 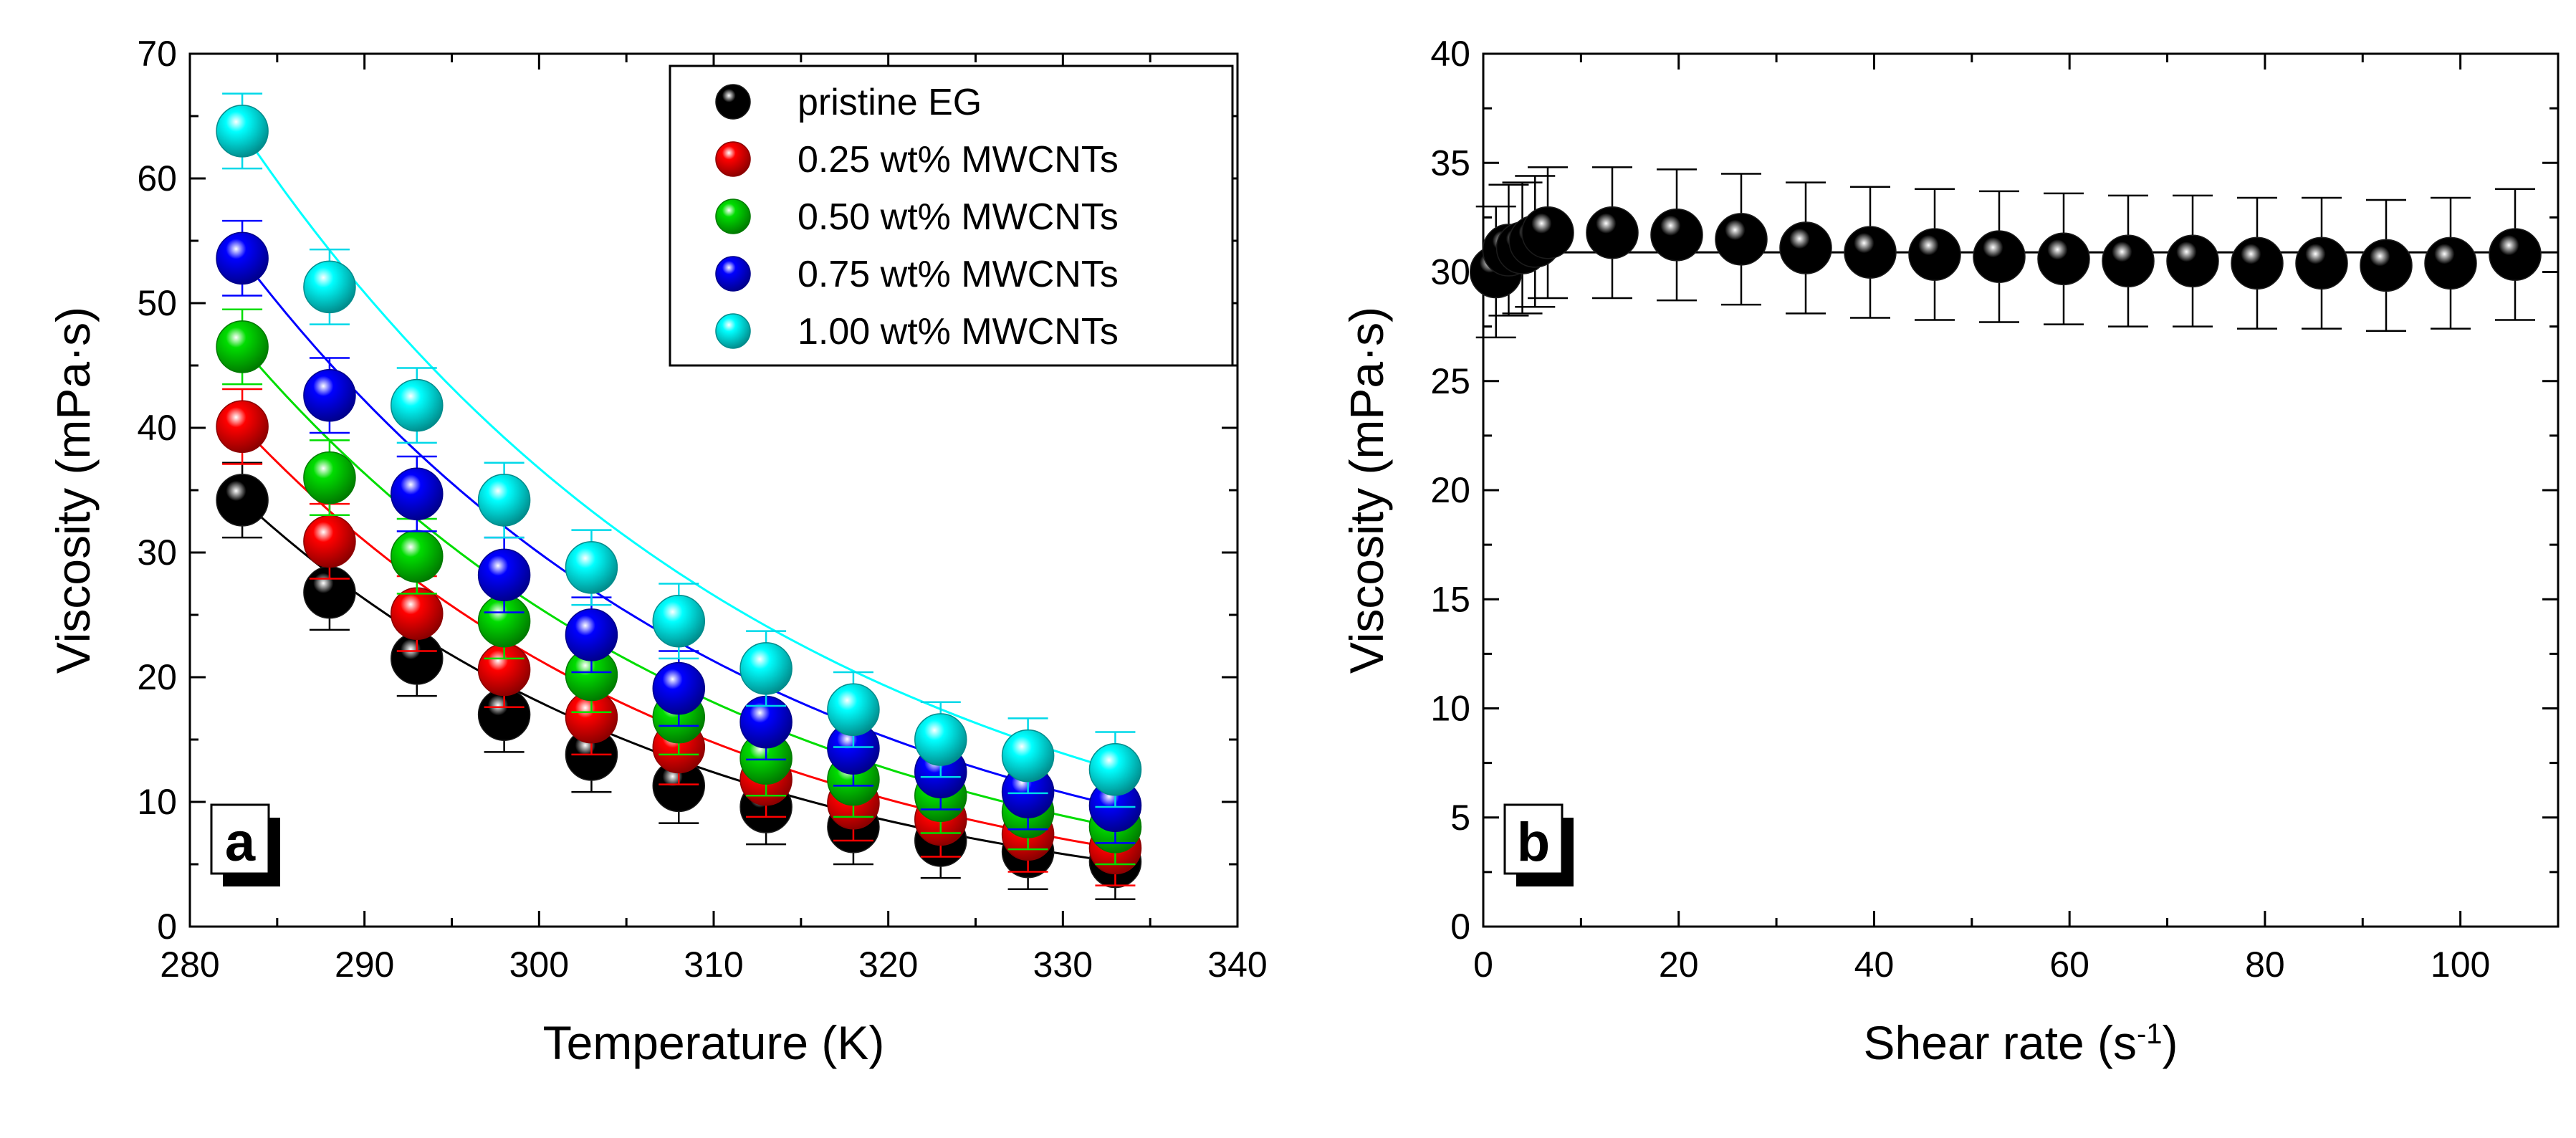 What do you see at coordinates (958, 160) in the screenshot?
I see `legend-label: 0.25 wt% MWCNTs` at bounding box center [958, 160].